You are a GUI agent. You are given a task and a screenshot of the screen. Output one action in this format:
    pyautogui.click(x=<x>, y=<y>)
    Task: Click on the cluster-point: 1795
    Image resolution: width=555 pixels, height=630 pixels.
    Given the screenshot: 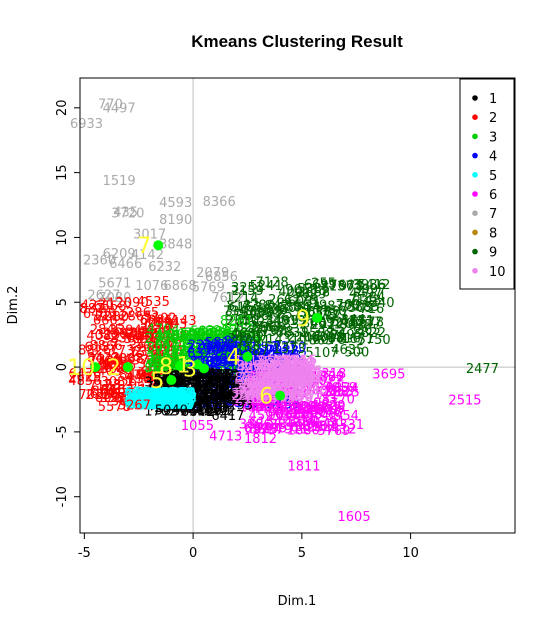 What is the action you would take?
    pyautogui.click(x=306, y=394)
    